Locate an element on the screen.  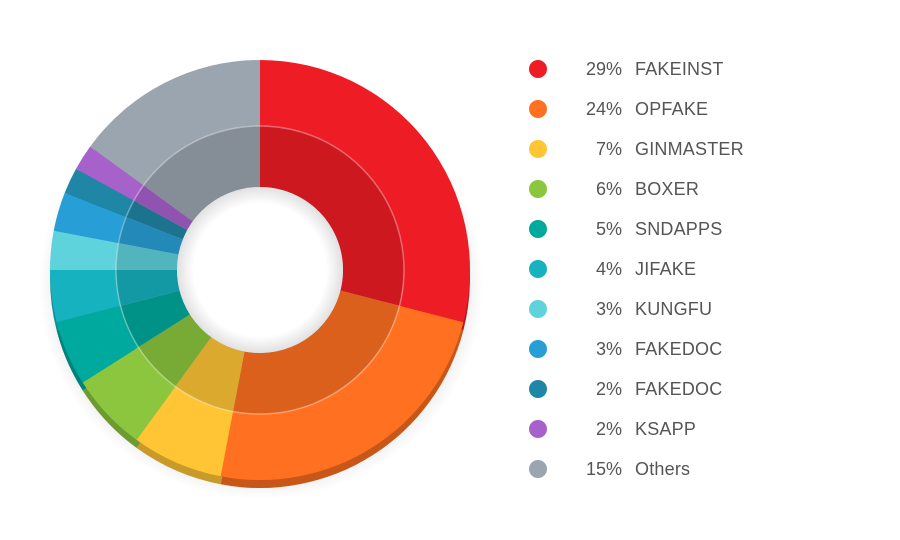
legend-item: 5% SNDAPPS is located at coordinates (700, 229).